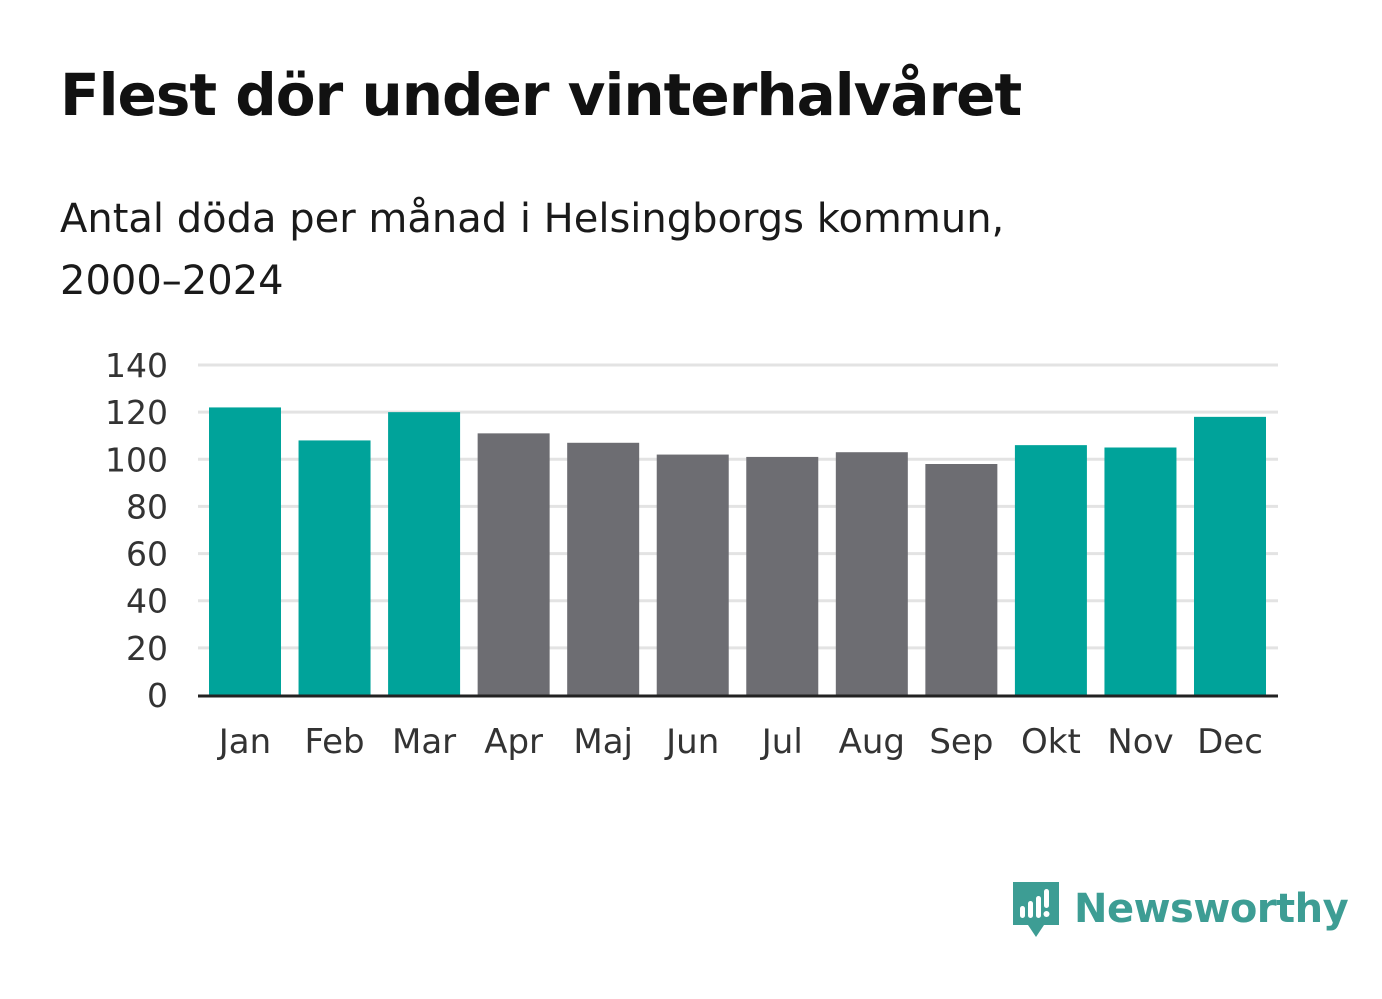  I want to click on bar-feb, so click(334, 567).